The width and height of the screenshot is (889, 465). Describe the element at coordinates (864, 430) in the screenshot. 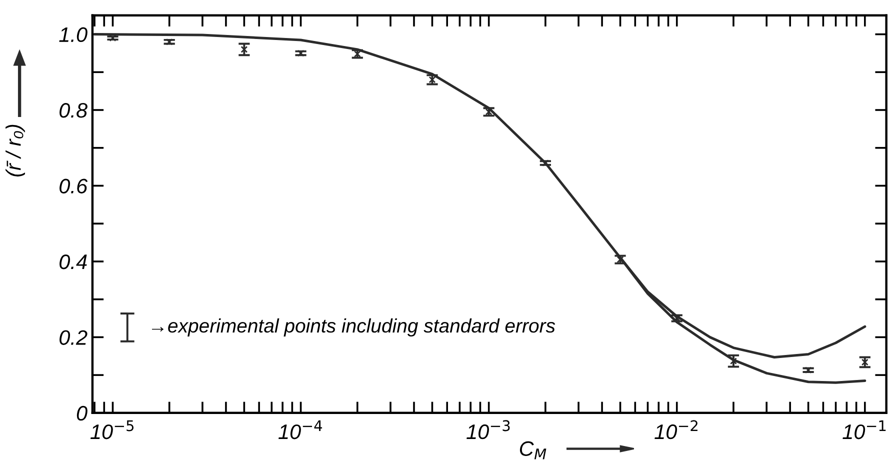

I see `x-tick-label: 10$^{−1}$` at that location.